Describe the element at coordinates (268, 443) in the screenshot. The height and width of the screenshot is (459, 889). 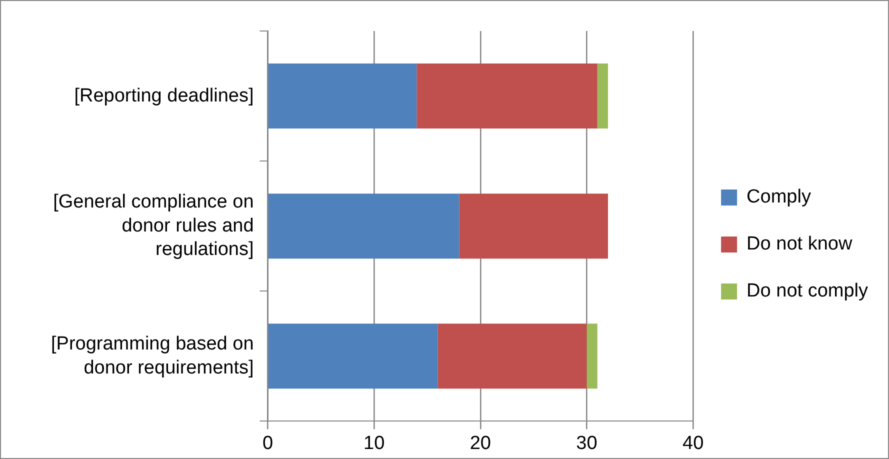
I see `x-tick-label: 0` at that location.